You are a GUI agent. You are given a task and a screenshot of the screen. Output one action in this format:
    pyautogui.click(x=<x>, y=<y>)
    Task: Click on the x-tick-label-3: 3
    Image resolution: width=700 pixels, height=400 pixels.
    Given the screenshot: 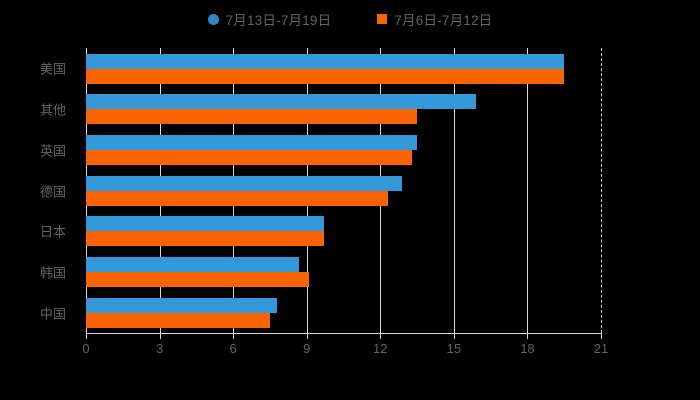 What is the action you would take?
    pyautogui.click(x=159, y=348)
    